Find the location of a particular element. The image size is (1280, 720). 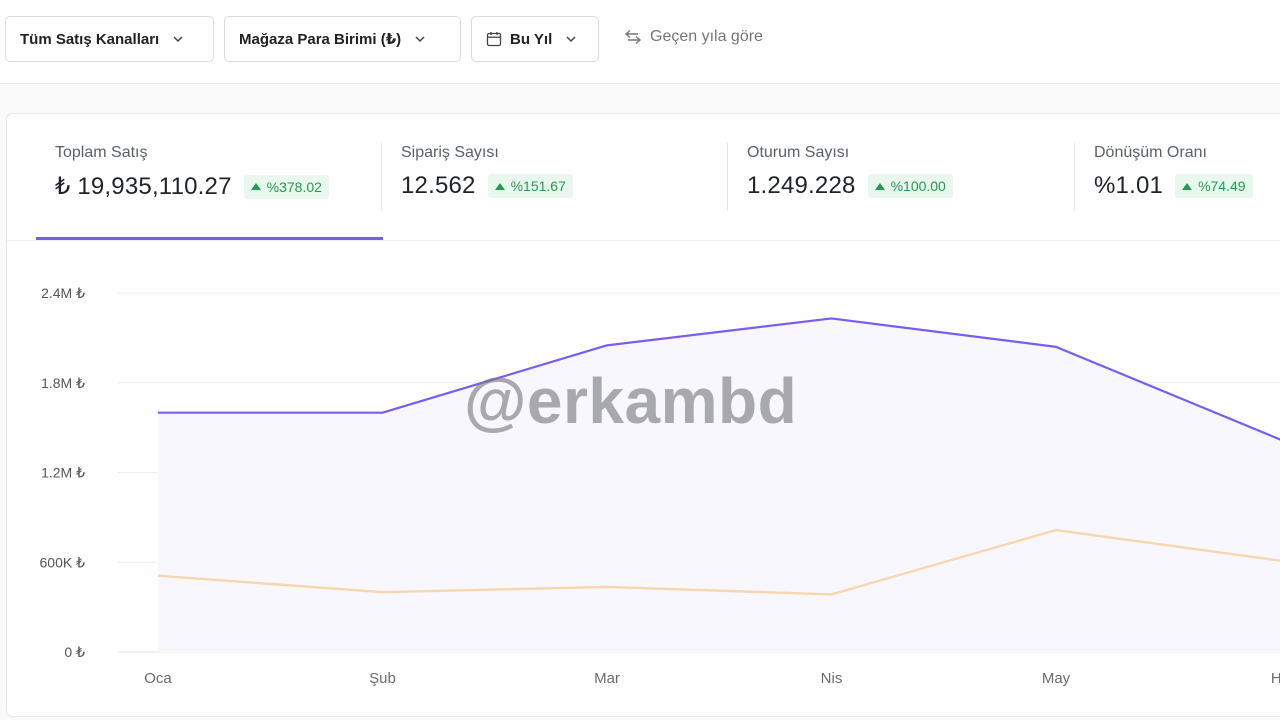

y-tick-label: 1.2M ₺ is located at coordinates (63, 473).